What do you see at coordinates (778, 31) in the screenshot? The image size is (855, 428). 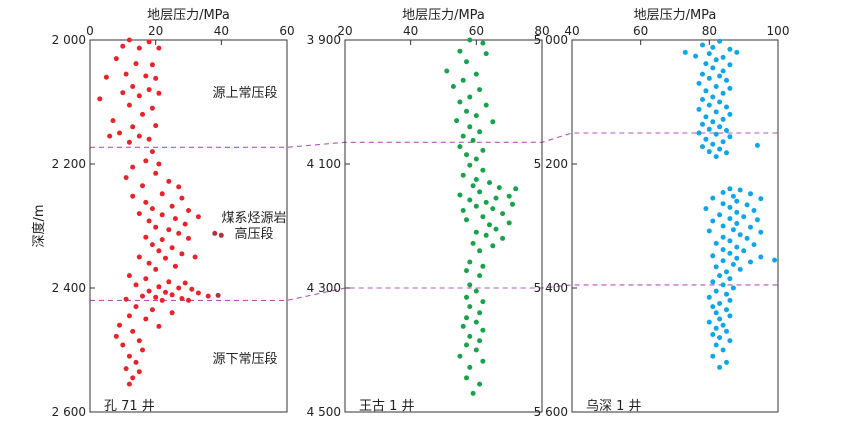 I see `x-tick-label: 100` at bounding box center [778, 31].